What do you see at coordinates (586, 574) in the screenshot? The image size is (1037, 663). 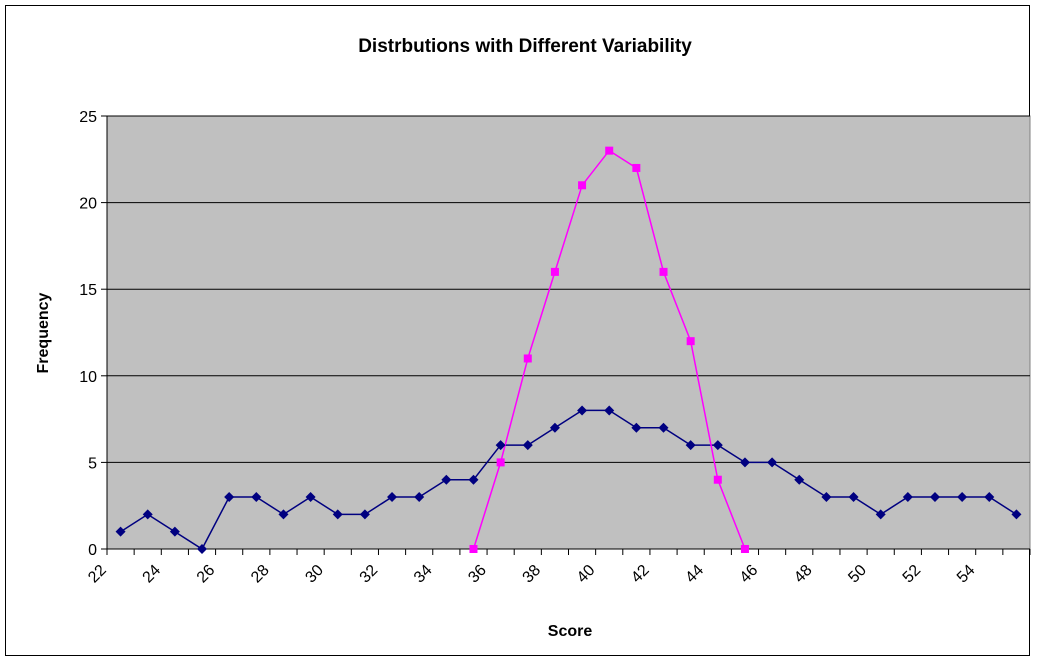 I see `x-tick-label-40: 40` at bounding box center [586, 574].